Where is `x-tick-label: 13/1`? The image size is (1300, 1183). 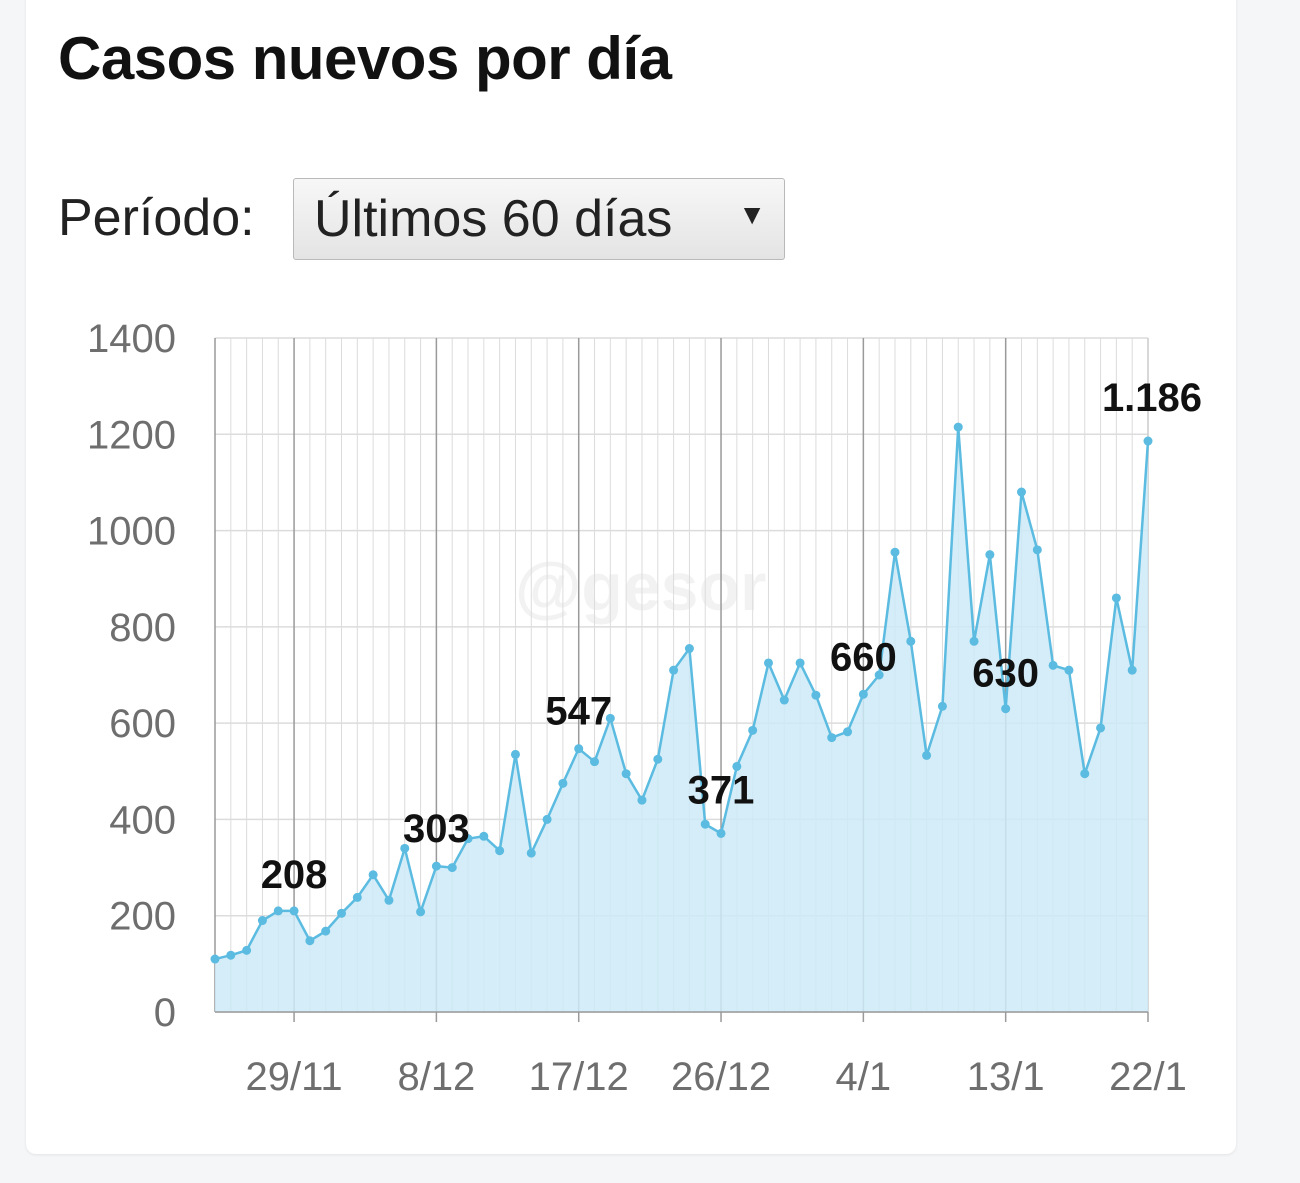 x-tick-label: 13/1 is located at coordinates (1006, 1077).